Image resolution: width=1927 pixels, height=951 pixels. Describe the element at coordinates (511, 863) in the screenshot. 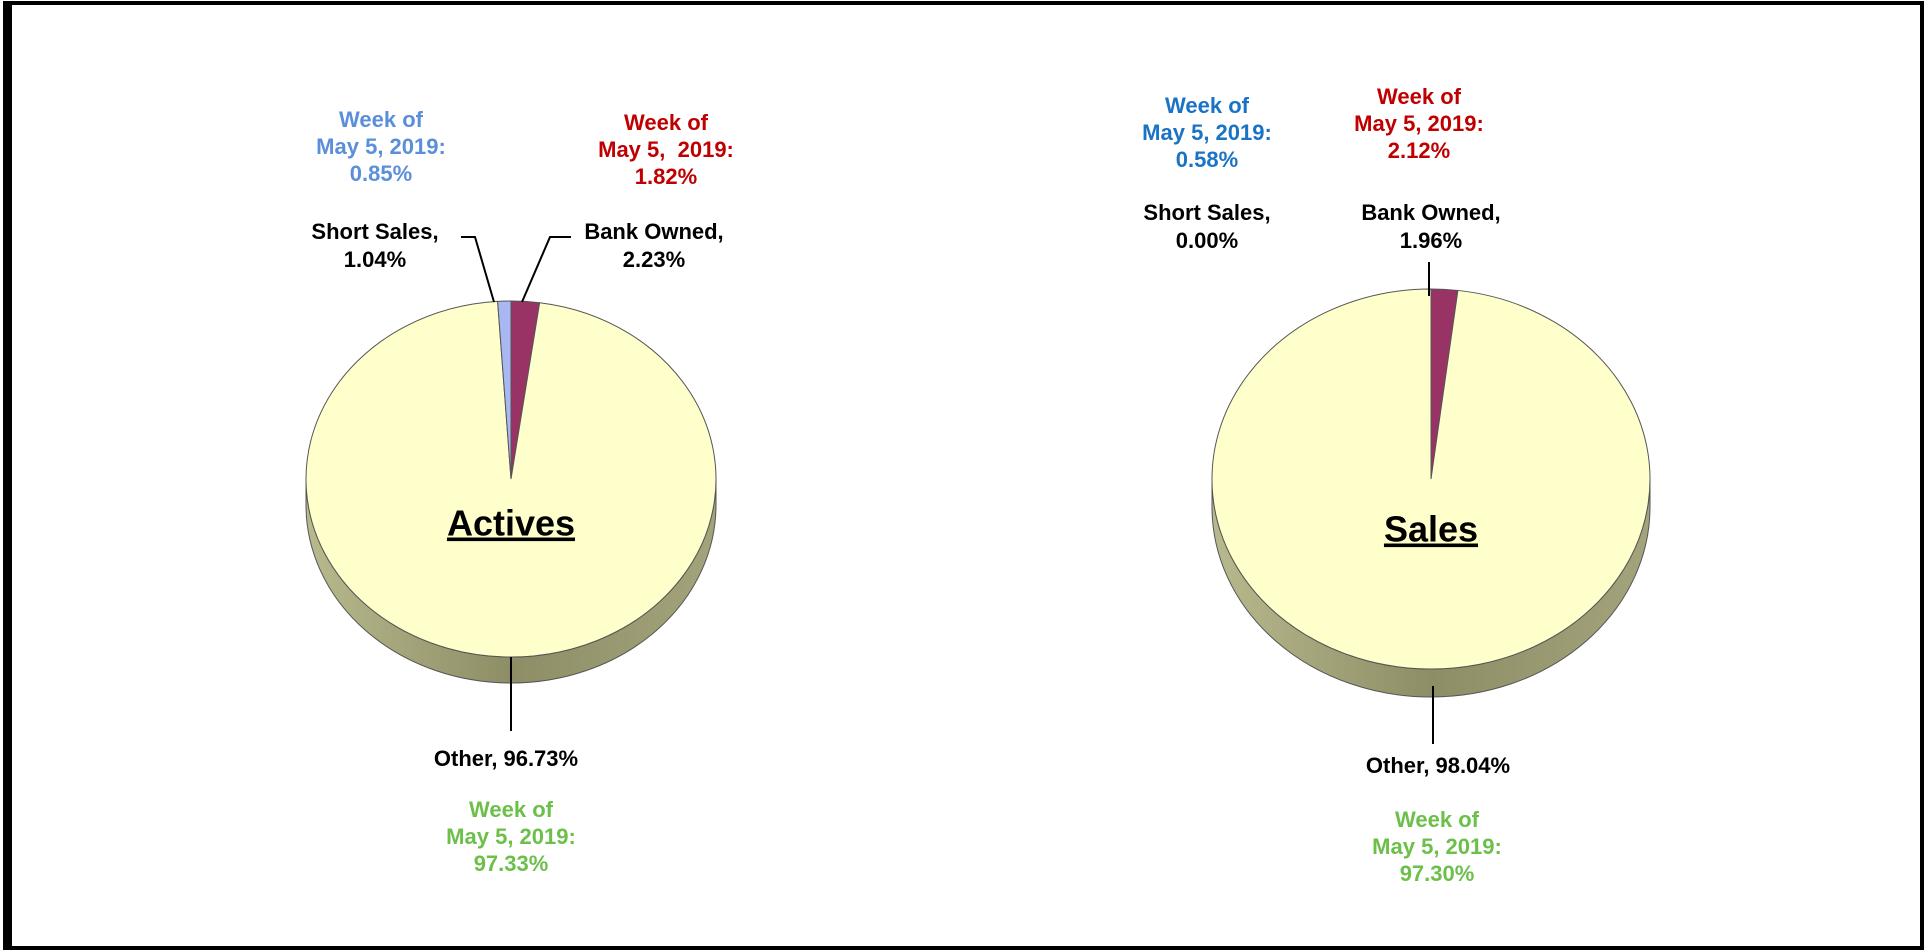

I see `annotation: 97.33%` at that location.